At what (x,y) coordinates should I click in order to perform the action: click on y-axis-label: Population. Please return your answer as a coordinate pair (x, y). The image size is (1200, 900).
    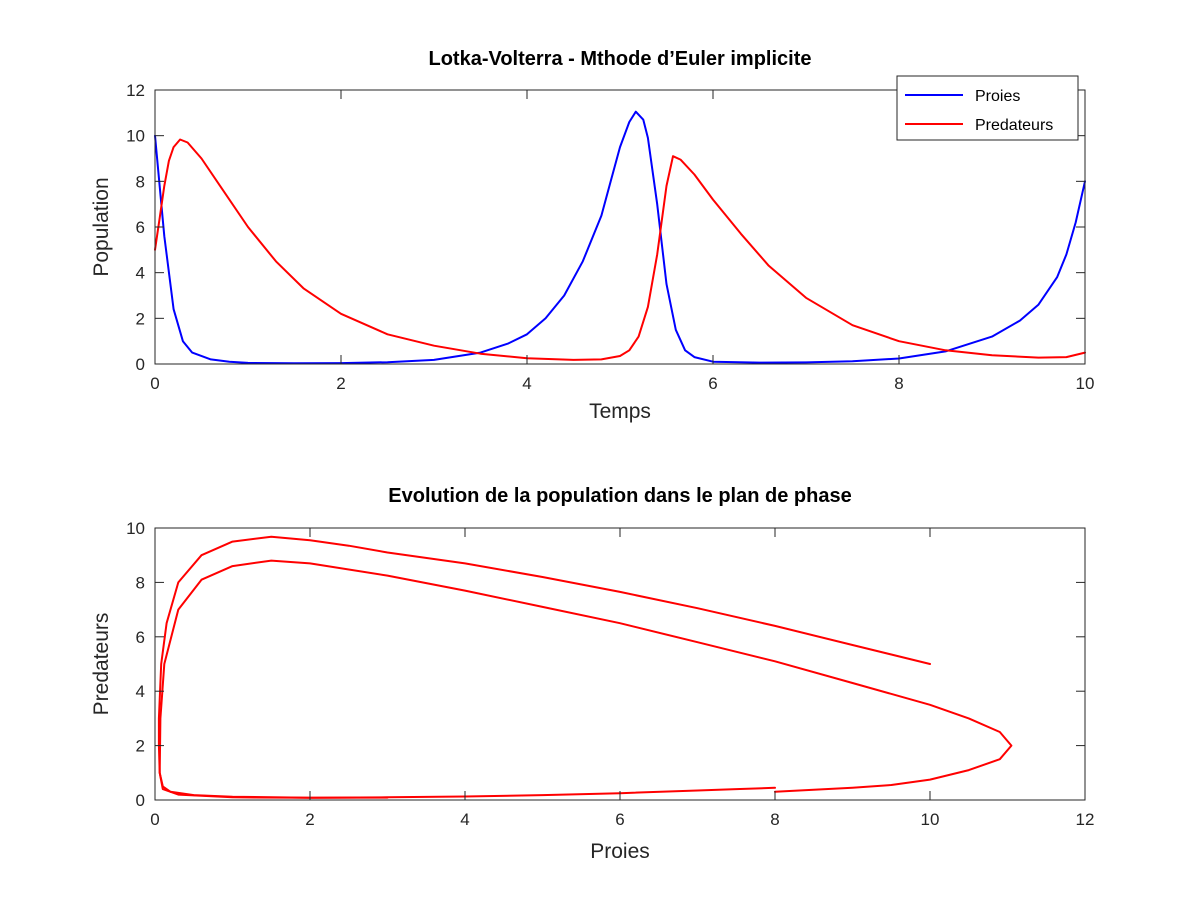
    Looking at the image, I should click on (101, 226).